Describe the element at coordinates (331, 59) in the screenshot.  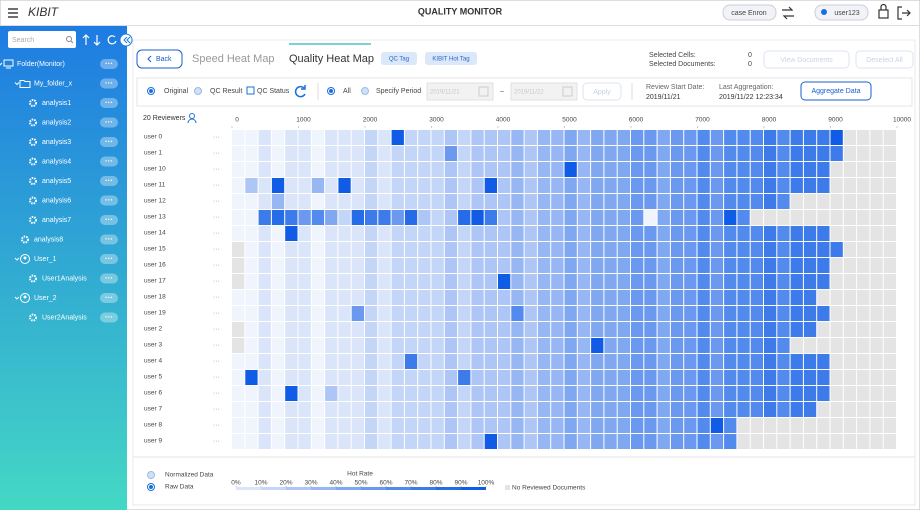
I see `tab: Quality Heat Map` at that location.